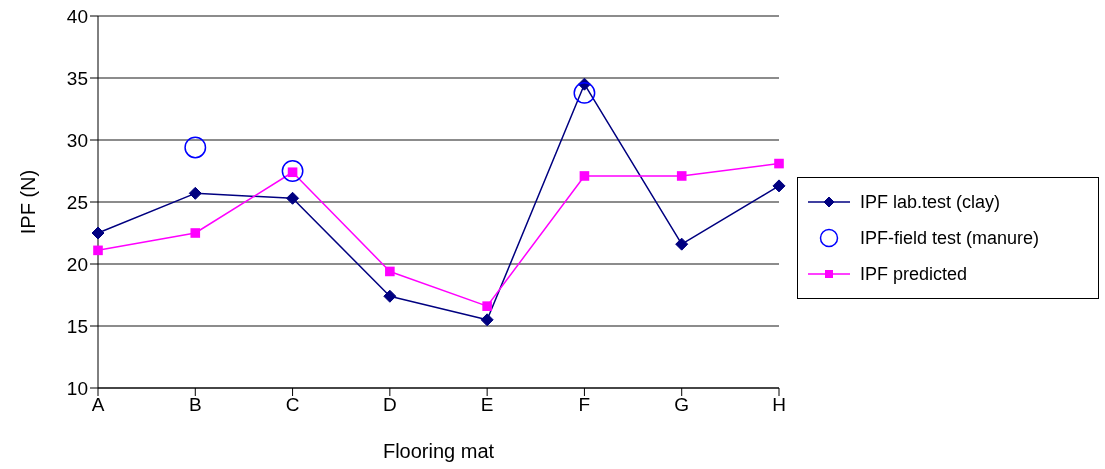 The image size is (1105, 469). Describe the element at coordinates (77, 326) in the screenshot. I see `y-tick-label: 15` at that location.